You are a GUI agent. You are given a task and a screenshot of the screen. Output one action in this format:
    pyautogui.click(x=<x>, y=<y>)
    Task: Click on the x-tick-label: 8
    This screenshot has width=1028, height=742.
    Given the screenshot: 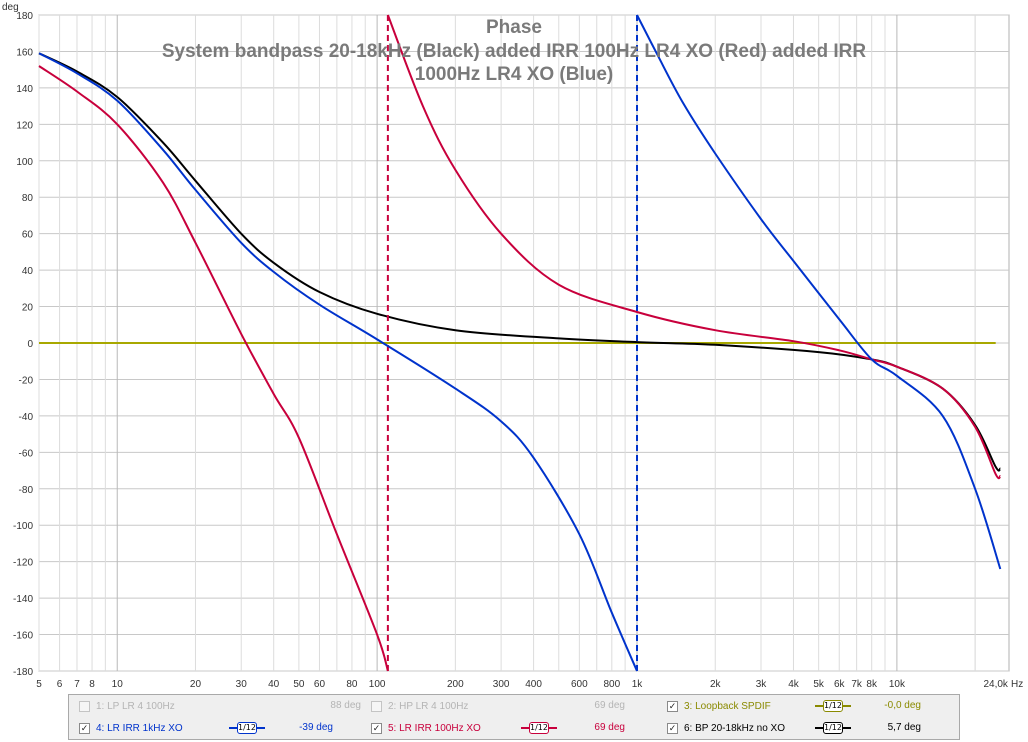 What is the action you would take?
    pyautogui.click(x=92, y=684)
    